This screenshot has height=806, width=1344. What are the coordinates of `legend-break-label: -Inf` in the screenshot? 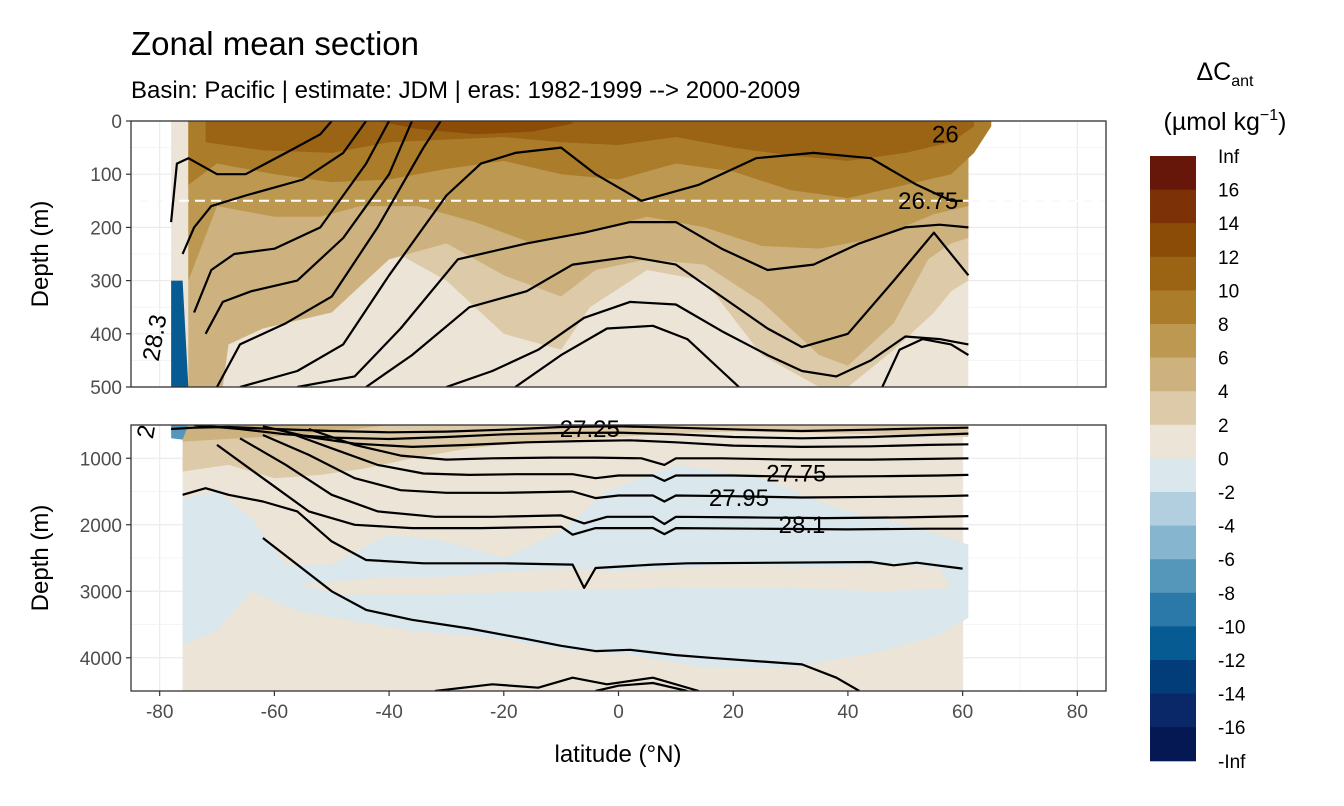 It's located at (1232, 762).